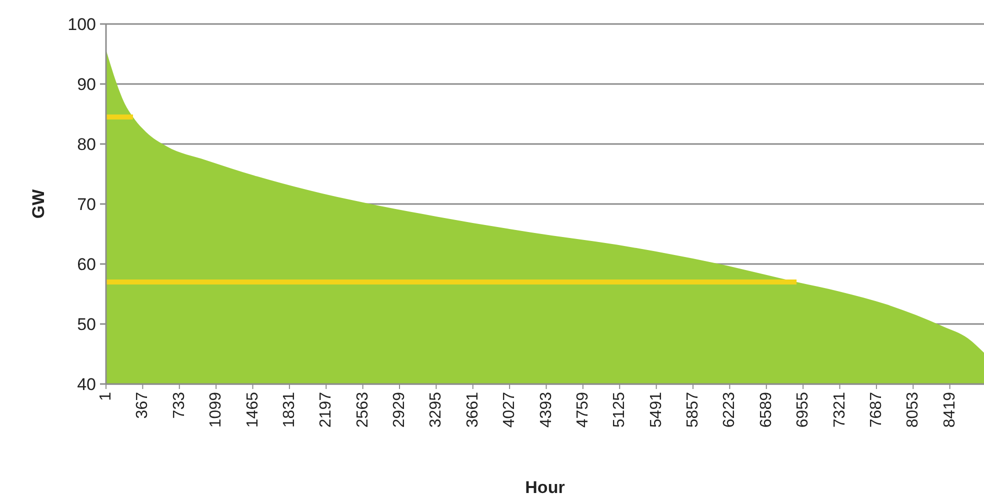 The height and width of the screenshot is (499, 984). I want to click on x-tick-label: 2197, so click(326, 410).